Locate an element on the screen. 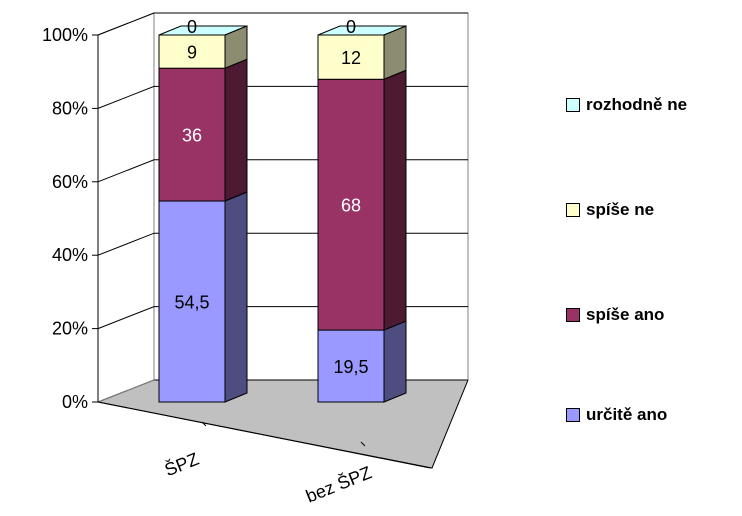  legend-label: spíše ano is located at coordinates (625, 314).